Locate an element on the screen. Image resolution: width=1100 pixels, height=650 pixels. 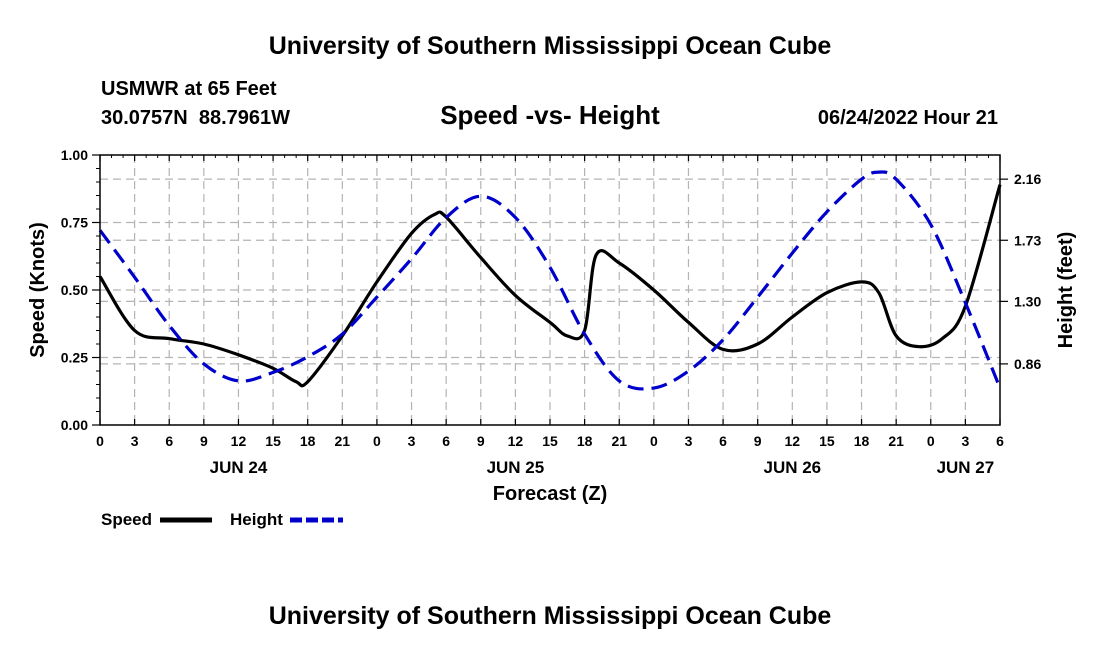
date-label: JUN 25 is located at coordinates (516, 467).